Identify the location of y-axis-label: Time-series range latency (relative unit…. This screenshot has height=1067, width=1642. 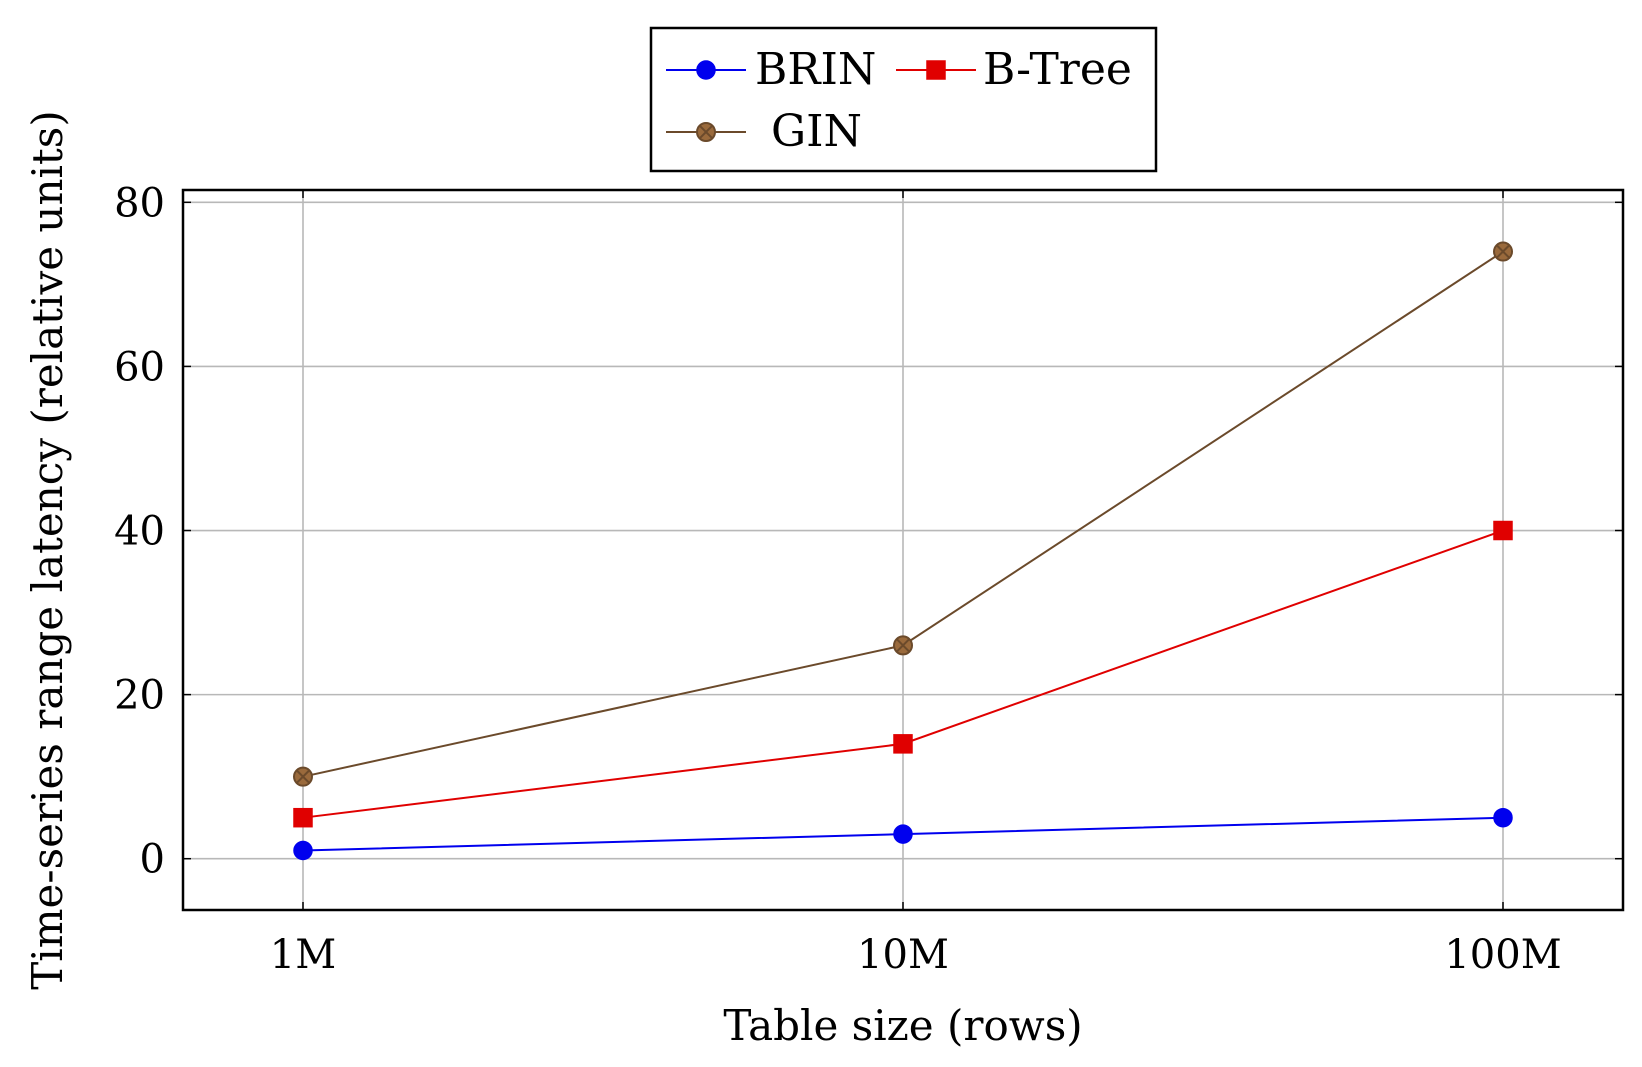
(47, 550).